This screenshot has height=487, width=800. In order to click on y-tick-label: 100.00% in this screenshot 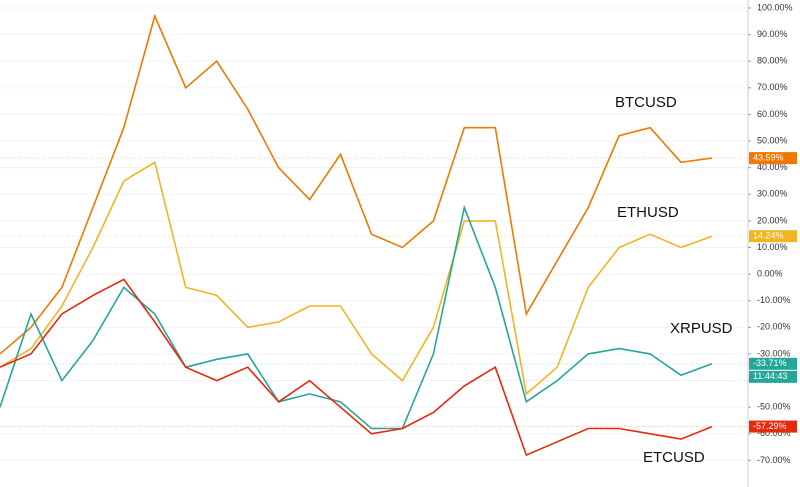, I will do `click(775, 7)`.